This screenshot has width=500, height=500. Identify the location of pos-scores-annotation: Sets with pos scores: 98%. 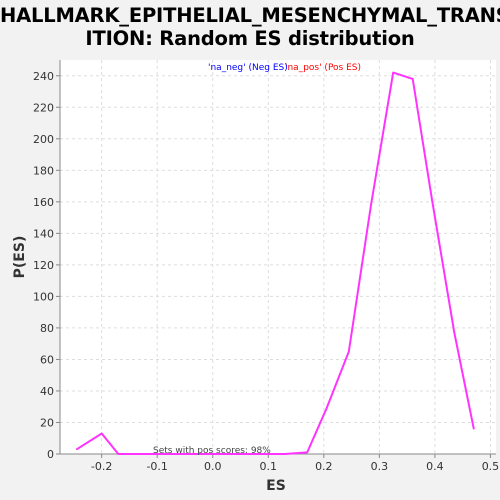
(212, 451).